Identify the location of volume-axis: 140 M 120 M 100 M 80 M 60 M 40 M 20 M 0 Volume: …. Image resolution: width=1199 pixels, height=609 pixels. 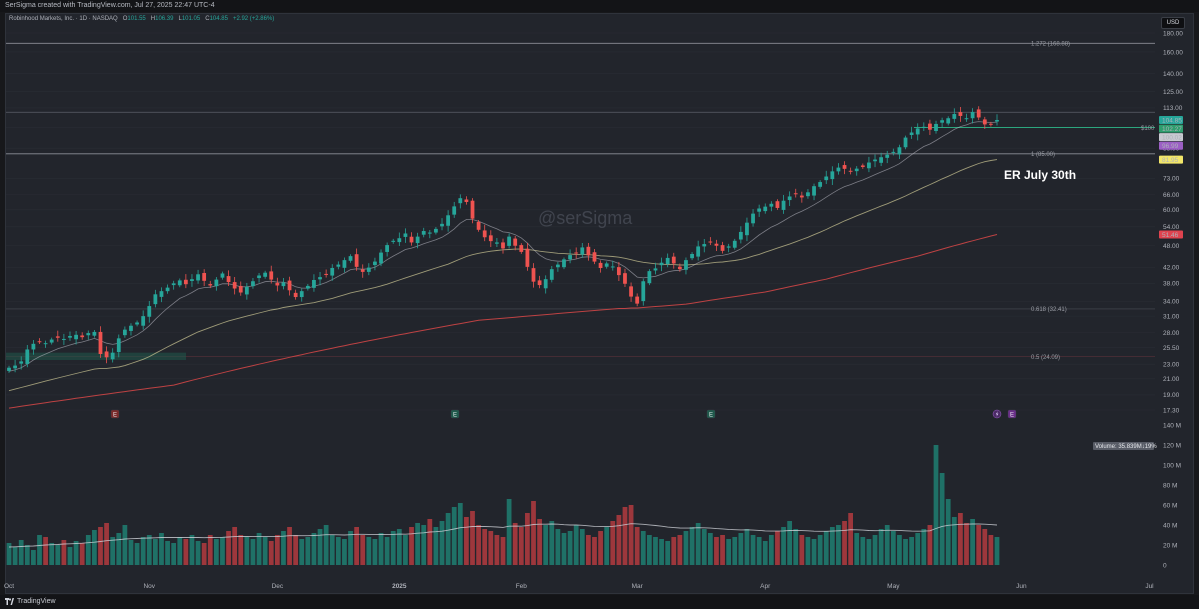
(1137, 495).